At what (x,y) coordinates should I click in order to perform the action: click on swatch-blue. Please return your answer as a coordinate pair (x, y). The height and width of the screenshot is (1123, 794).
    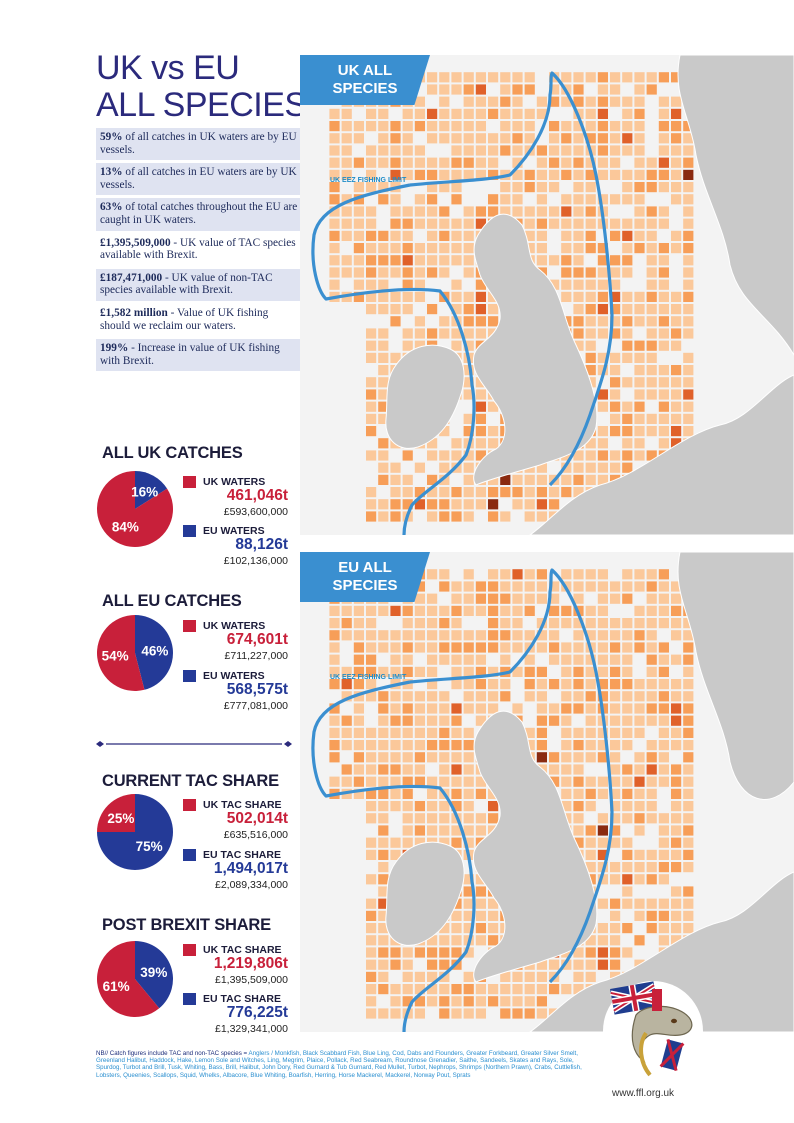
    Looking at the image, I should click on (189, 855).